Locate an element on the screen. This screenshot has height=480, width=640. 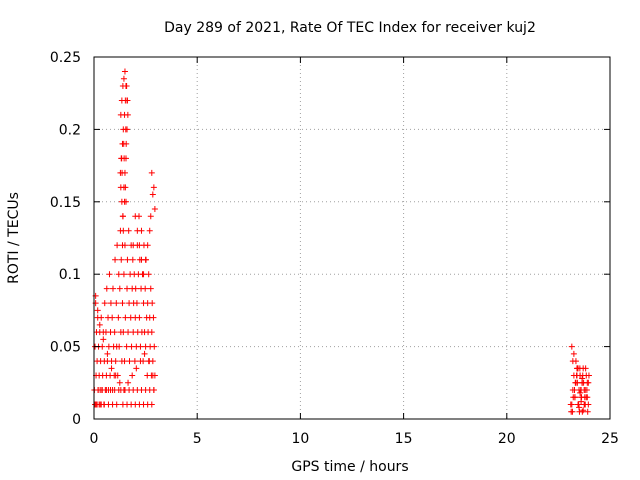
y-tick-label: 0.2 is located at coordinates (70, 130).